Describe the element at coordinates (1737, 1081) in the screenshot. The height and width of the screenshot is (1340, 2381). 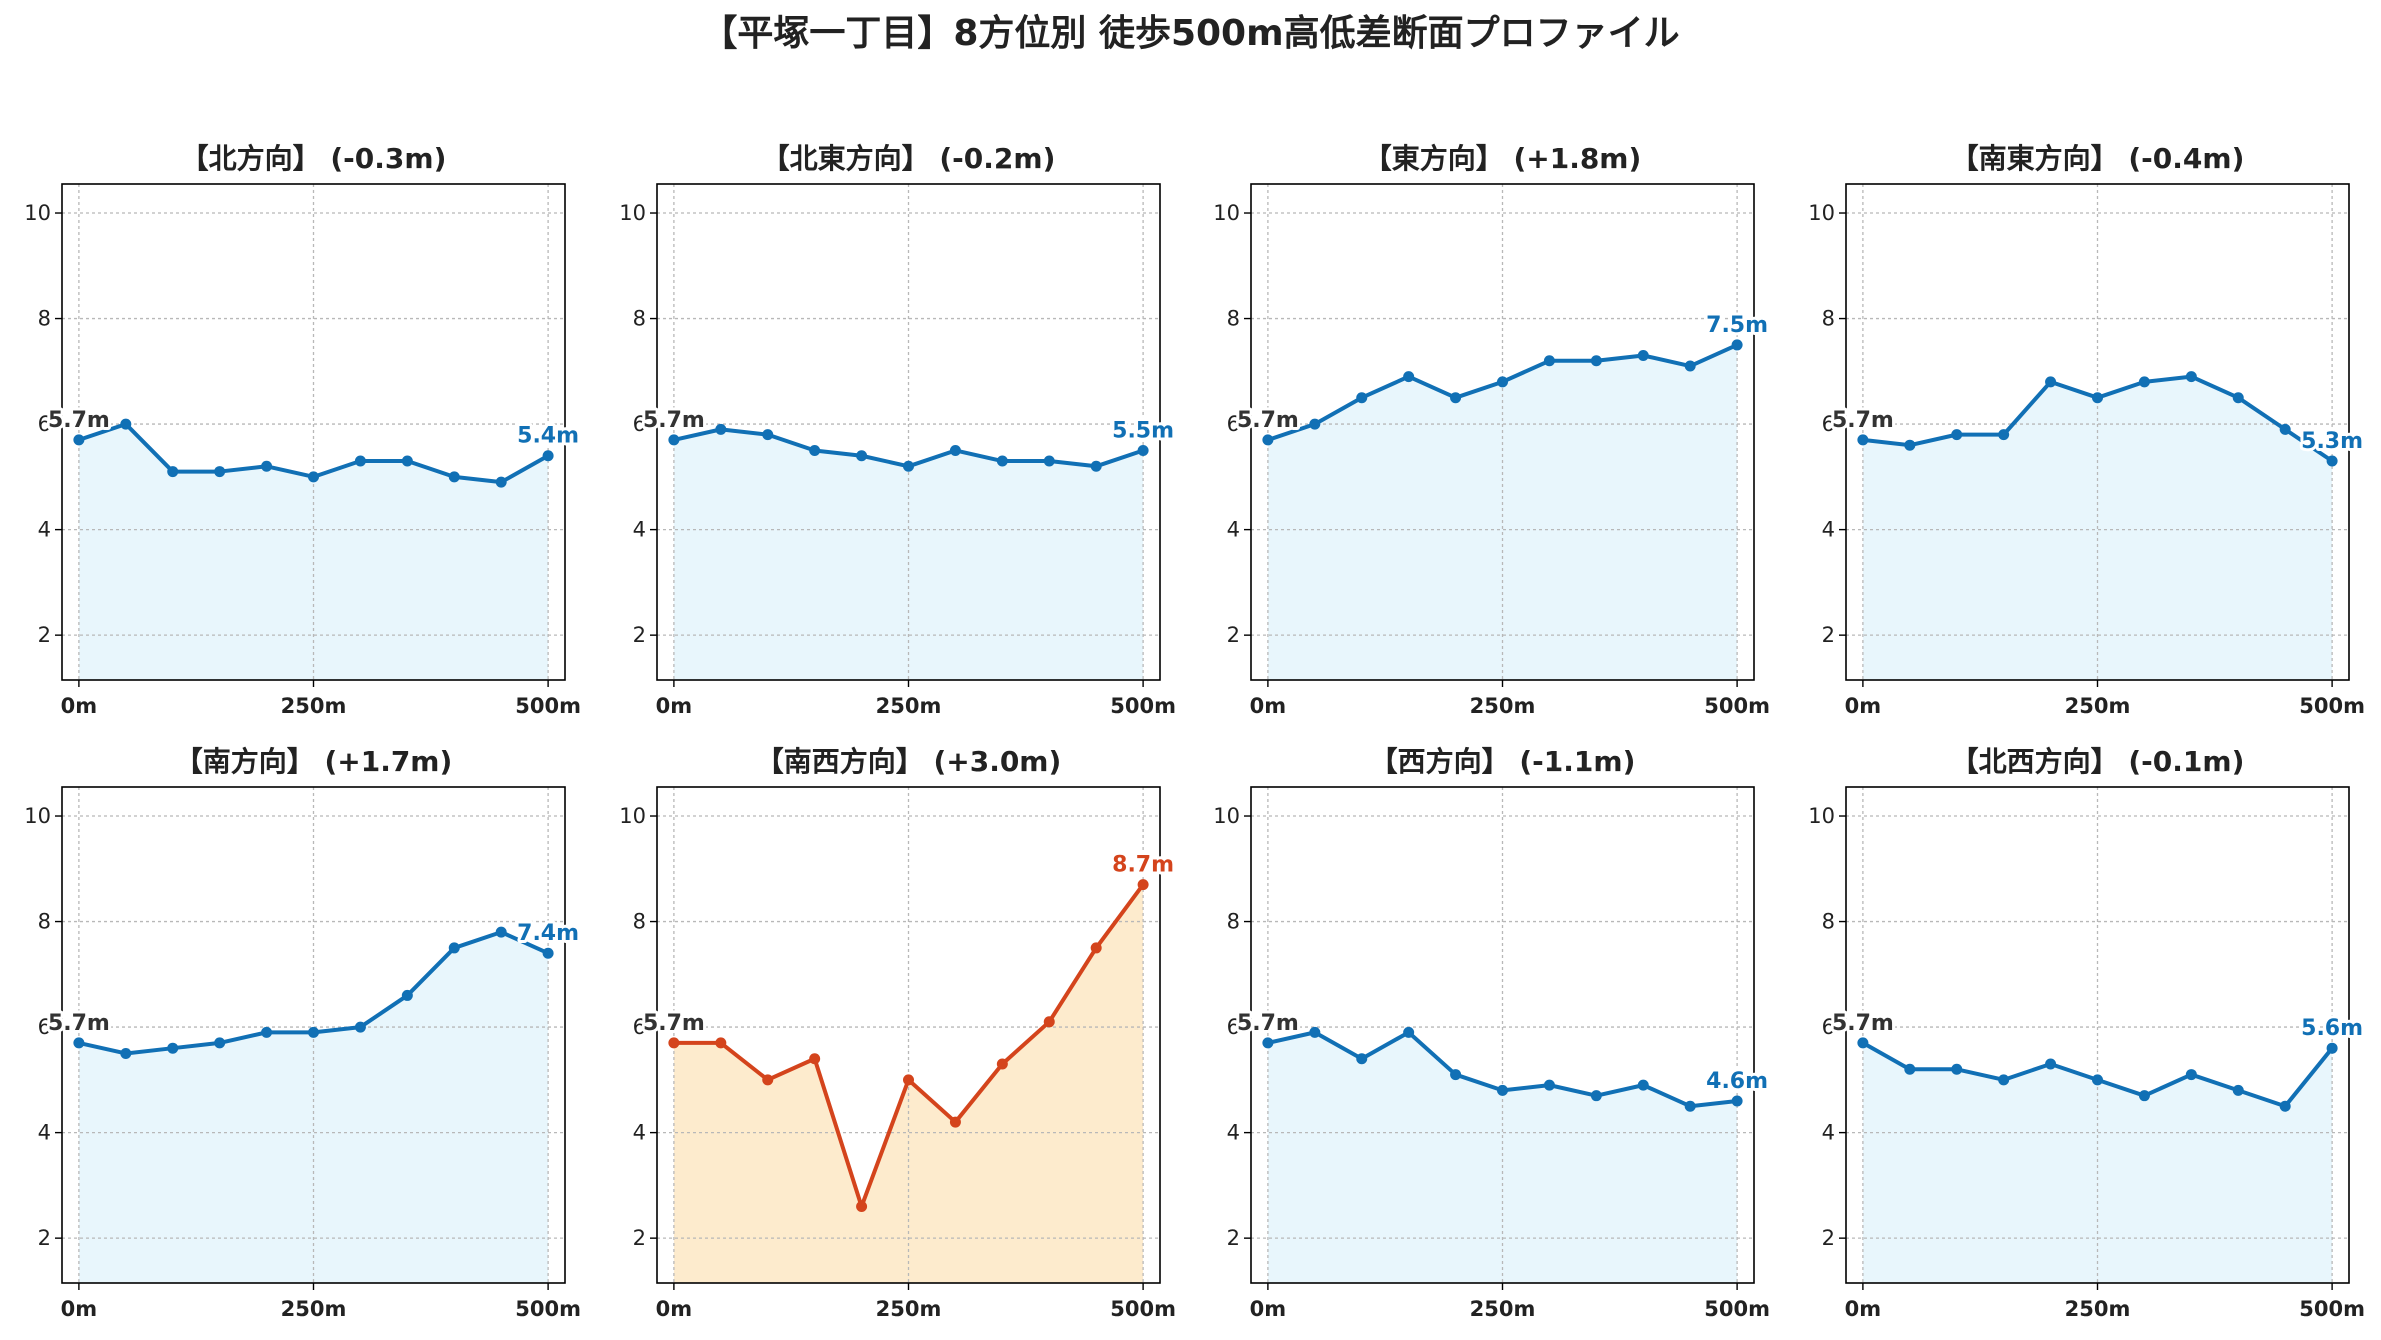
I see `end-value-label: 4.6m` at that location.